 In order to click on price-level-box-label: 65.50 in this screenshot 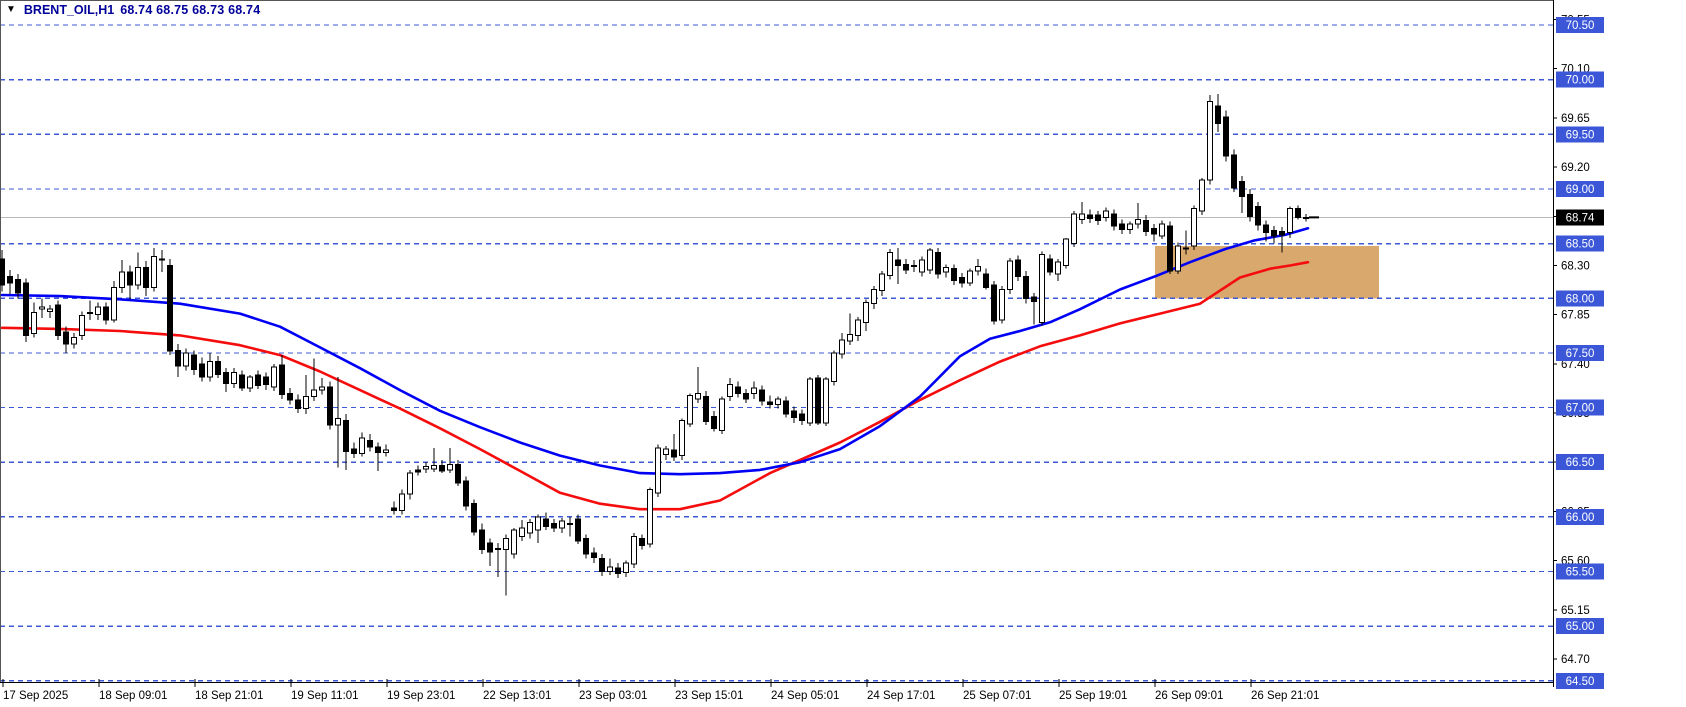, I will do `click(1580, 573)`.